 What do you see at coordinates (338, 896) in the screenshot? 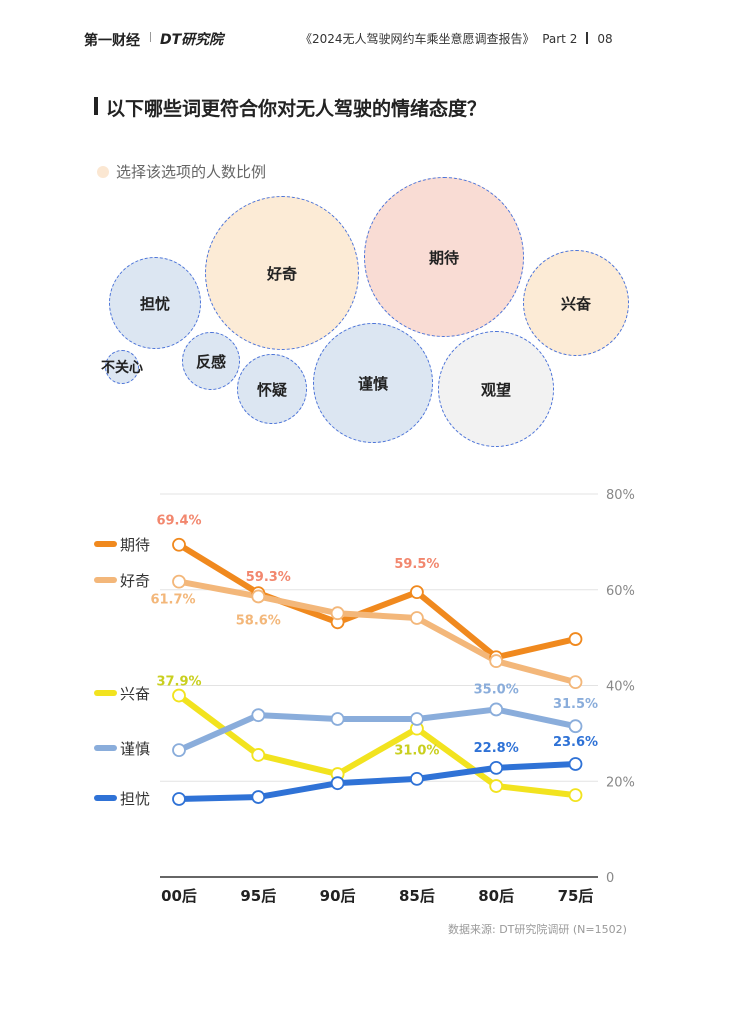
I see `x-tick-label: 90后` at bounding box center [338, 896].